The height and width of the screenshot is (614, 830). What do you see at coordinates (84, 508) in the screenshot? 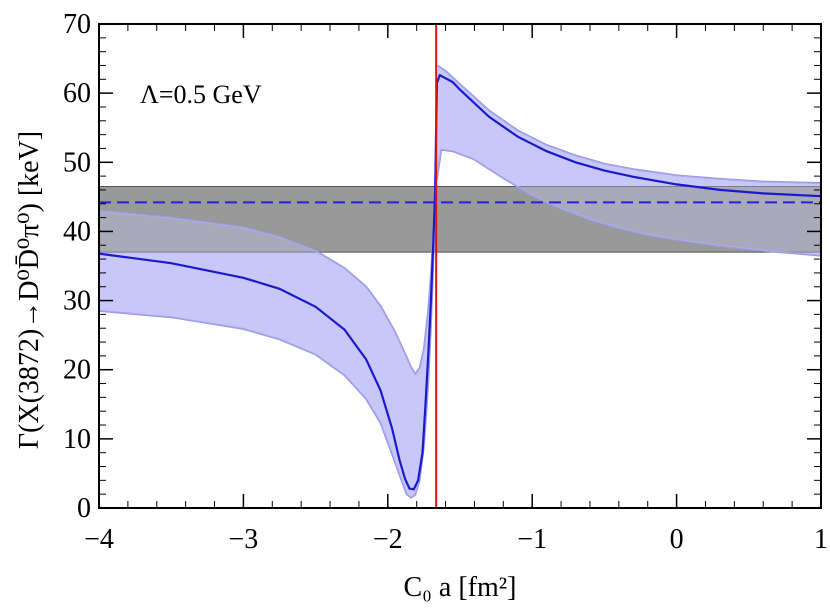
I see `y-tick-label: 0` at bounding box center [84, 508].